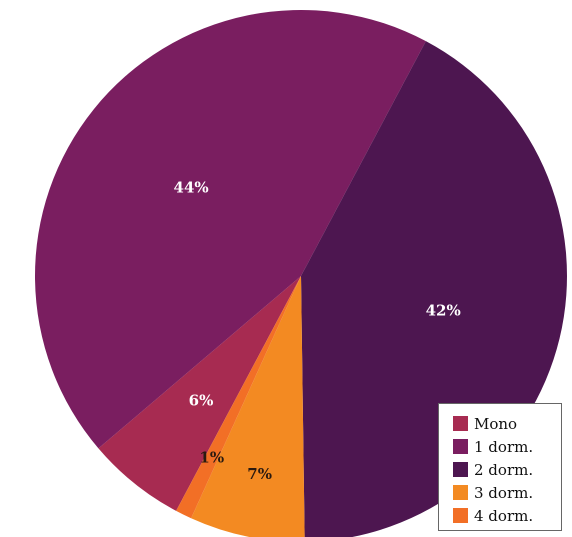  I want to click on legend-label-2-dorm: 2 dorm., so click(504, 469).